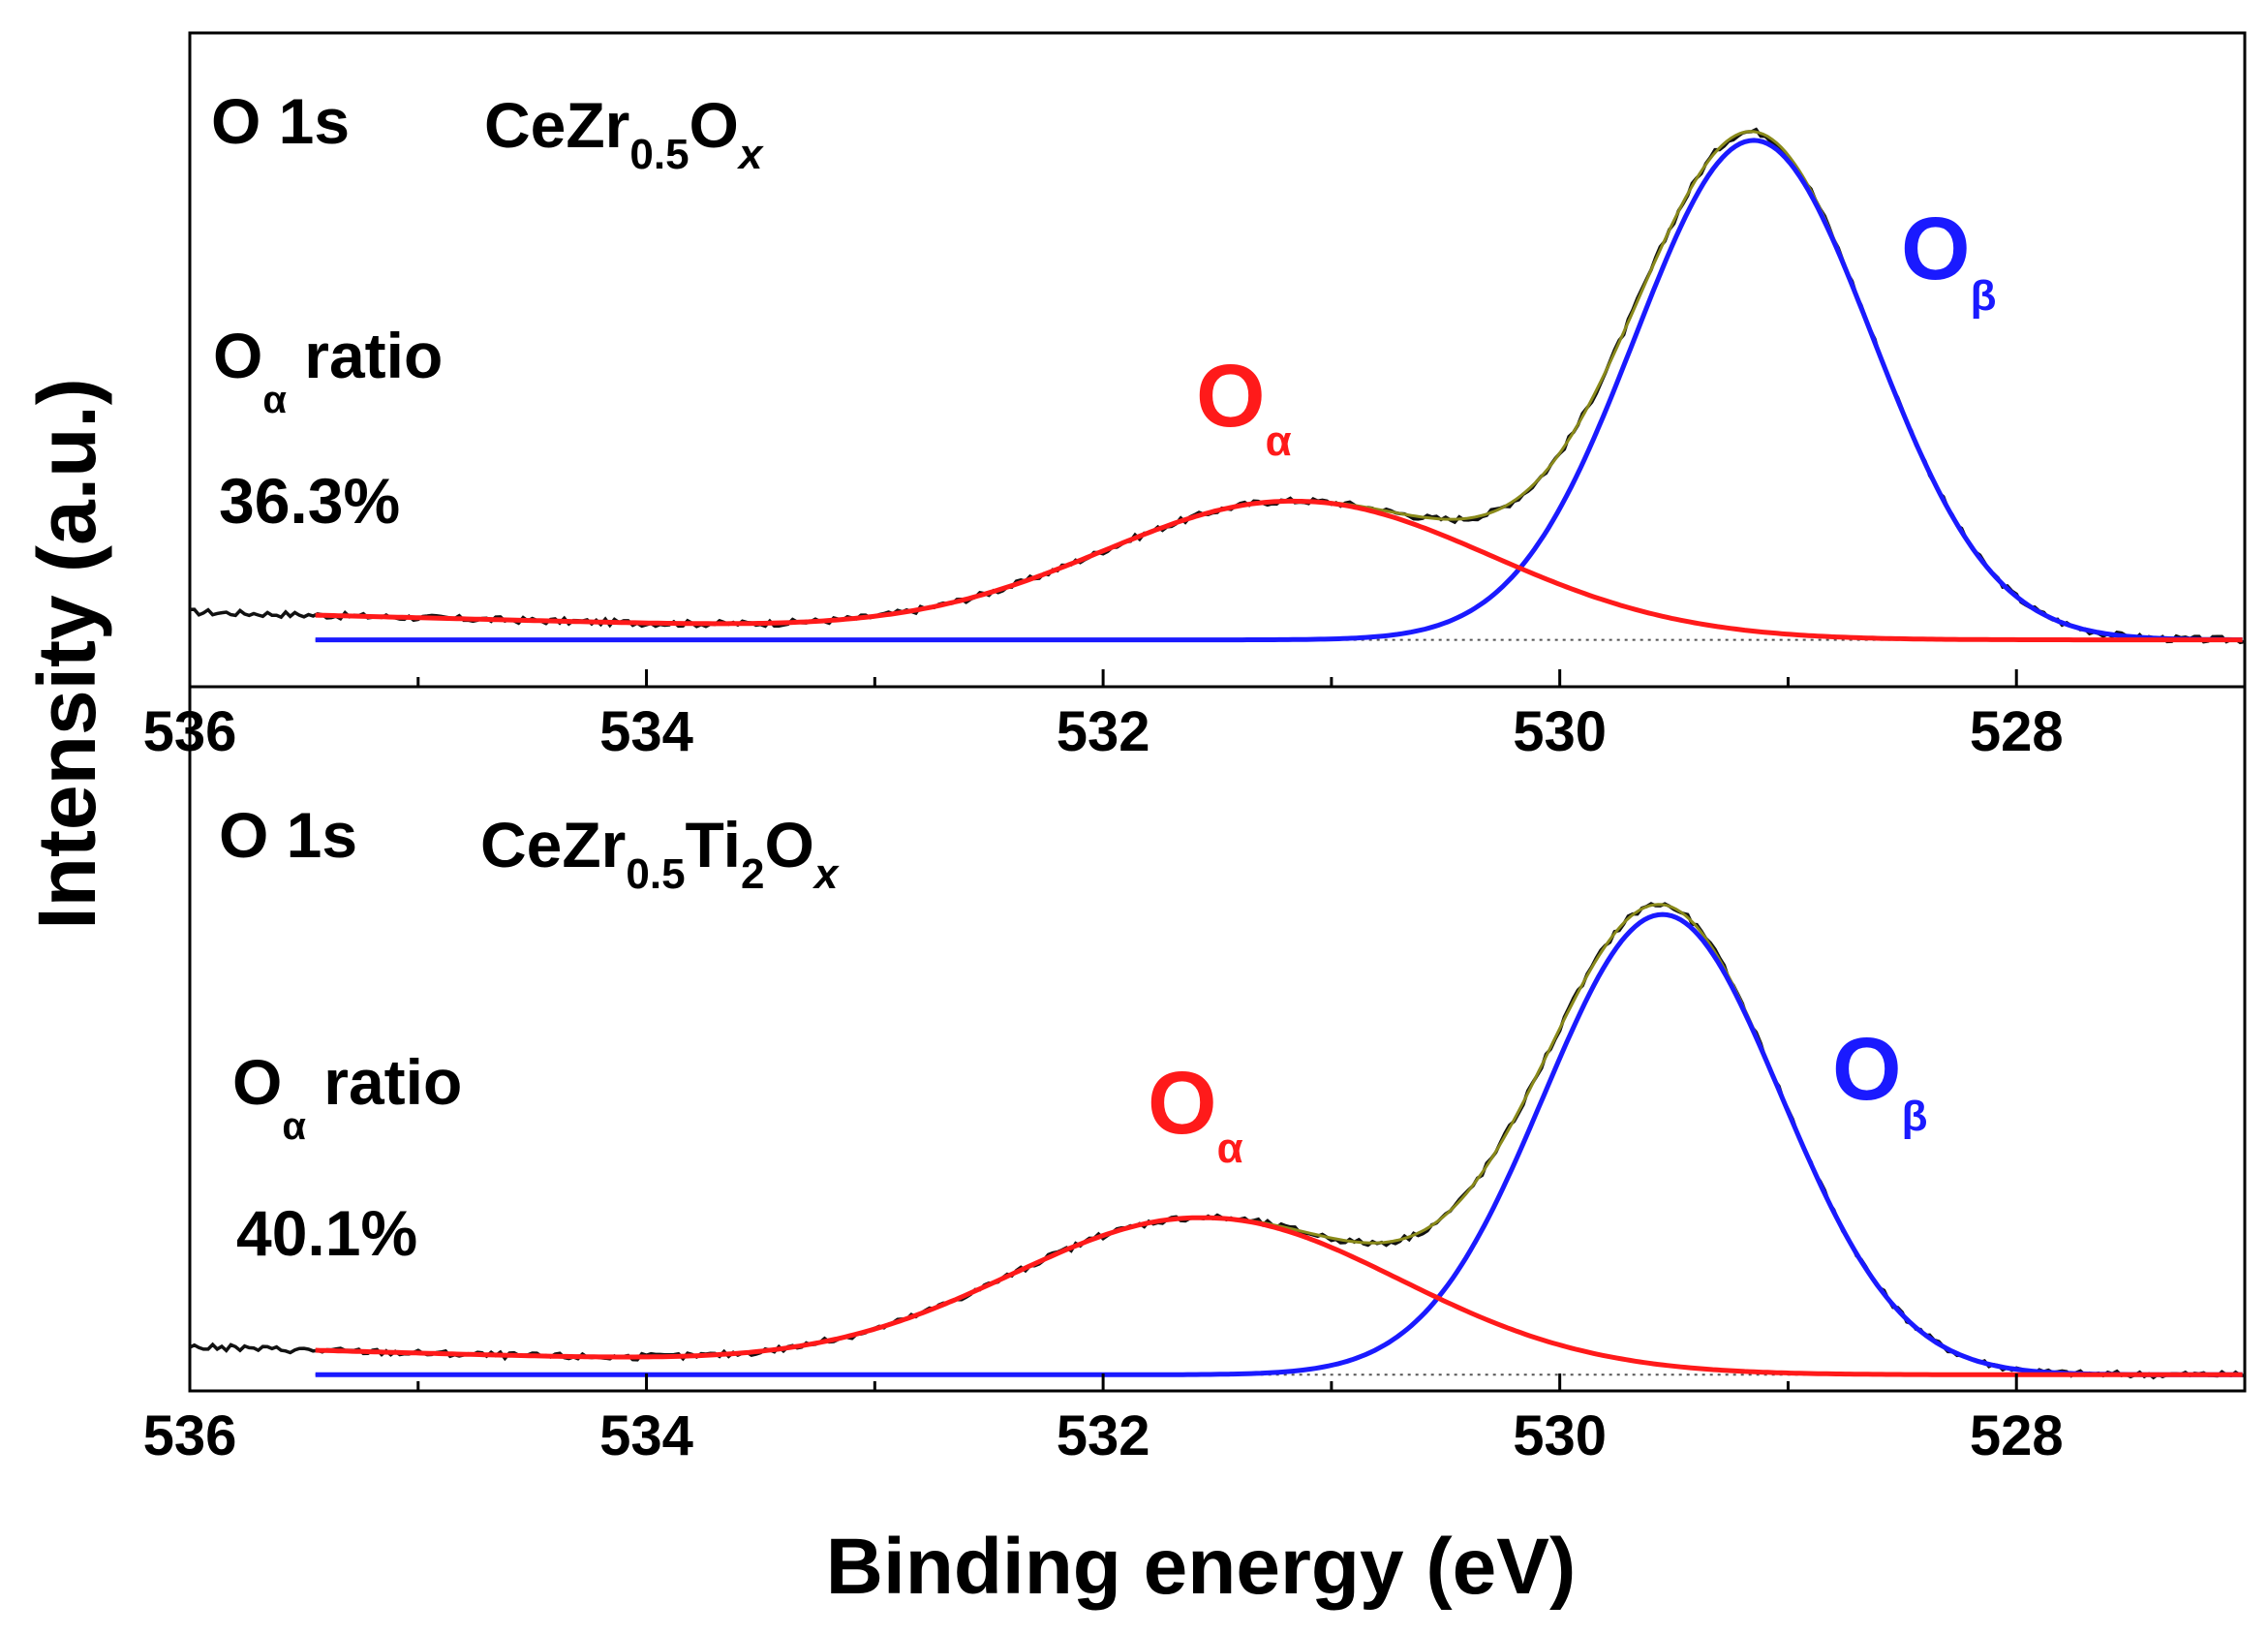  I want to click on ratio-top-sub: α, so click(274, 400).